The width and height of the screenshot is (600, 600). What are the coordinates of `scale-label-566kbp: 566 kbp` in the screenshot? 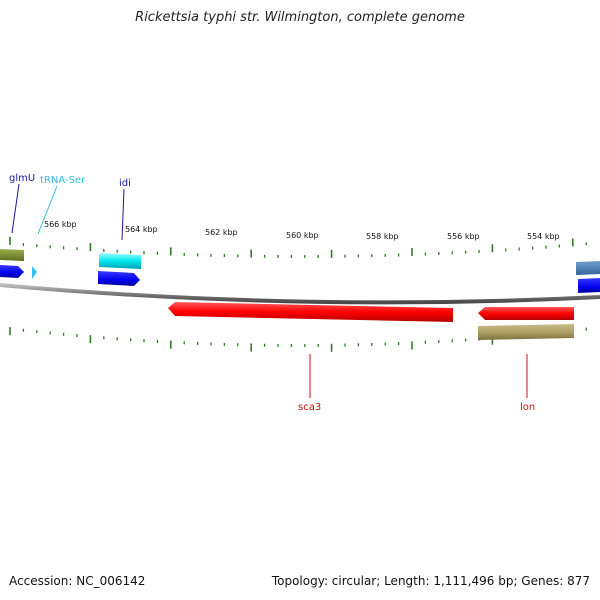 It's located at (60, 224).